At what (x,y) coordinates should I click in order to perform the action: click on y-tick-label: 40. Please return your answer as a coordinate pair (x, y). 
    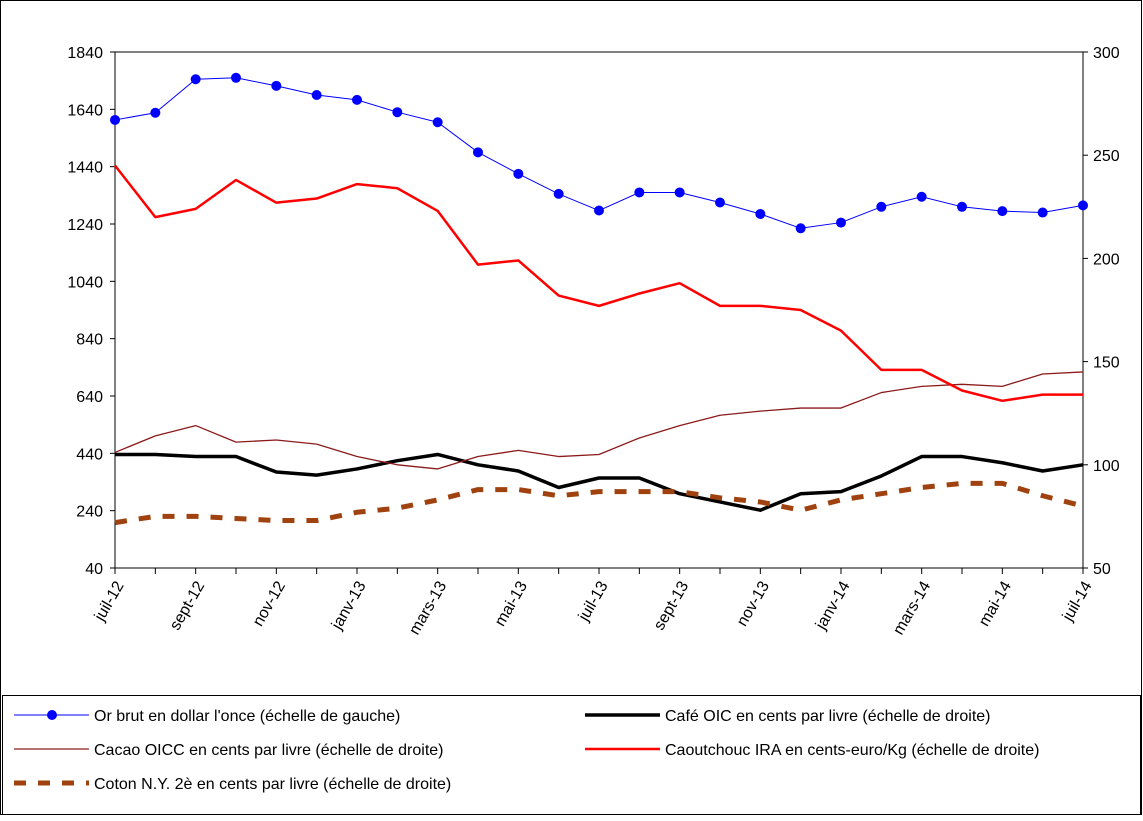
    Looking at the image, I should click on (94, 569).